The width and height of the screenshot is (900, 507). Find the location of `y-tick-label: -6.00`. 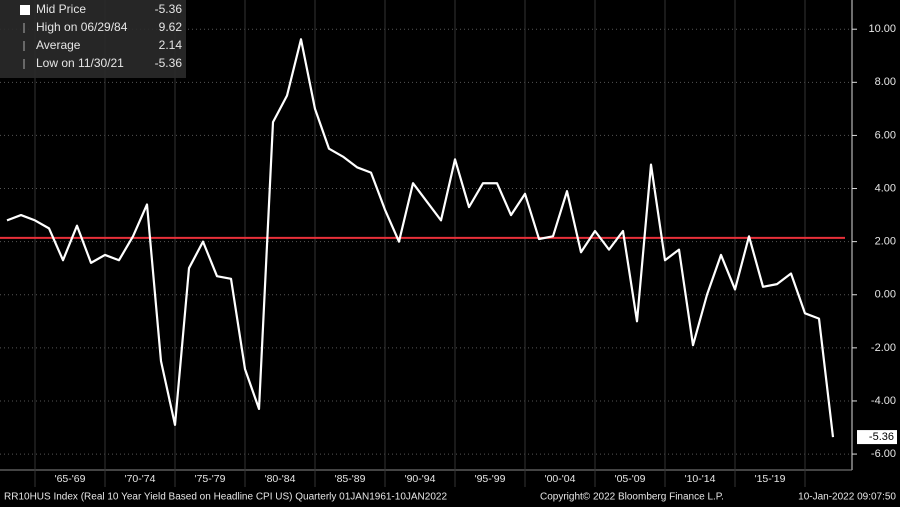

y-tick-label: -6.00 is located at coordinates (883, 454).